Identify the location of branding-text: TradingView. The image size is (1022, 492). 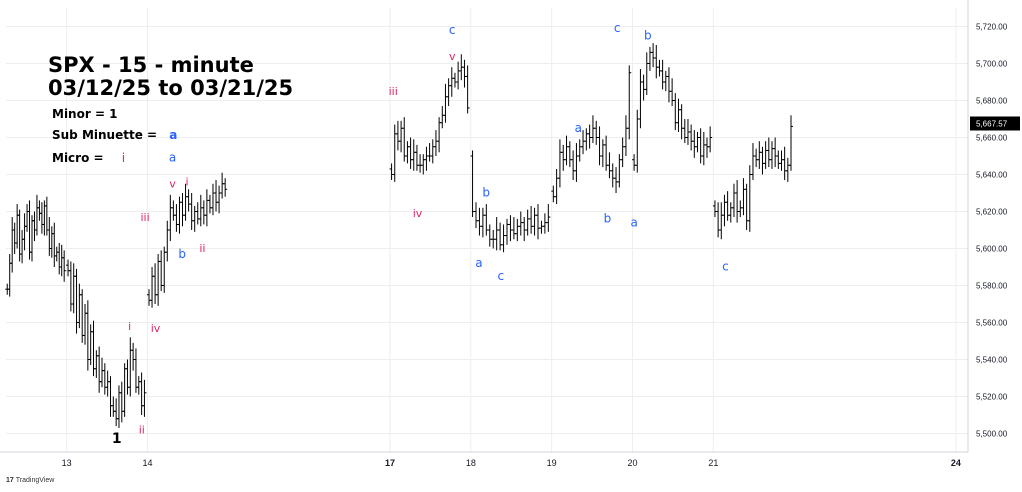
(35, 480).